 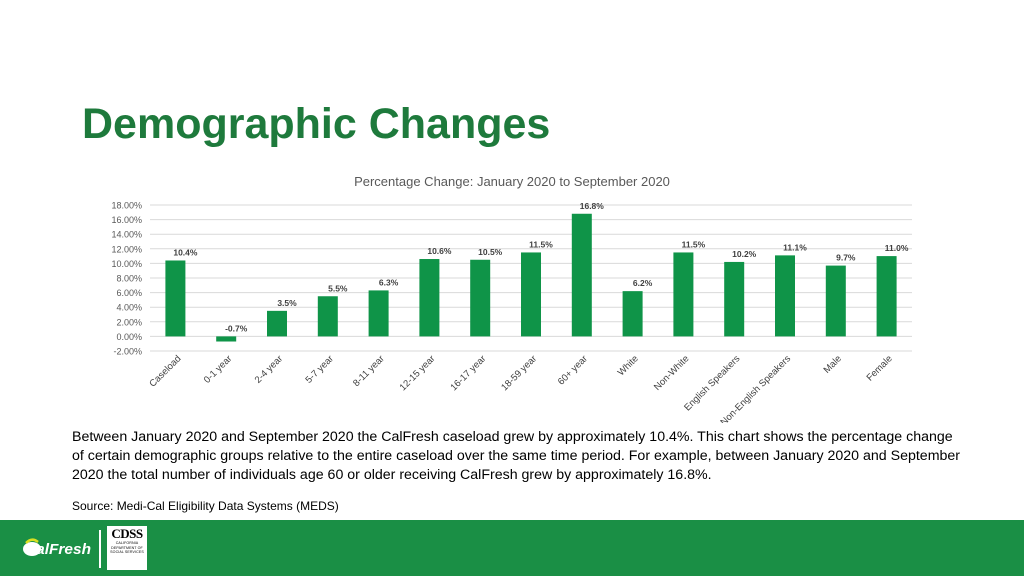 What do you see at coordinates (126, 220) in the screenshot?
I see `y-tick-label: 16.00%` at bounding box center [126, 220].